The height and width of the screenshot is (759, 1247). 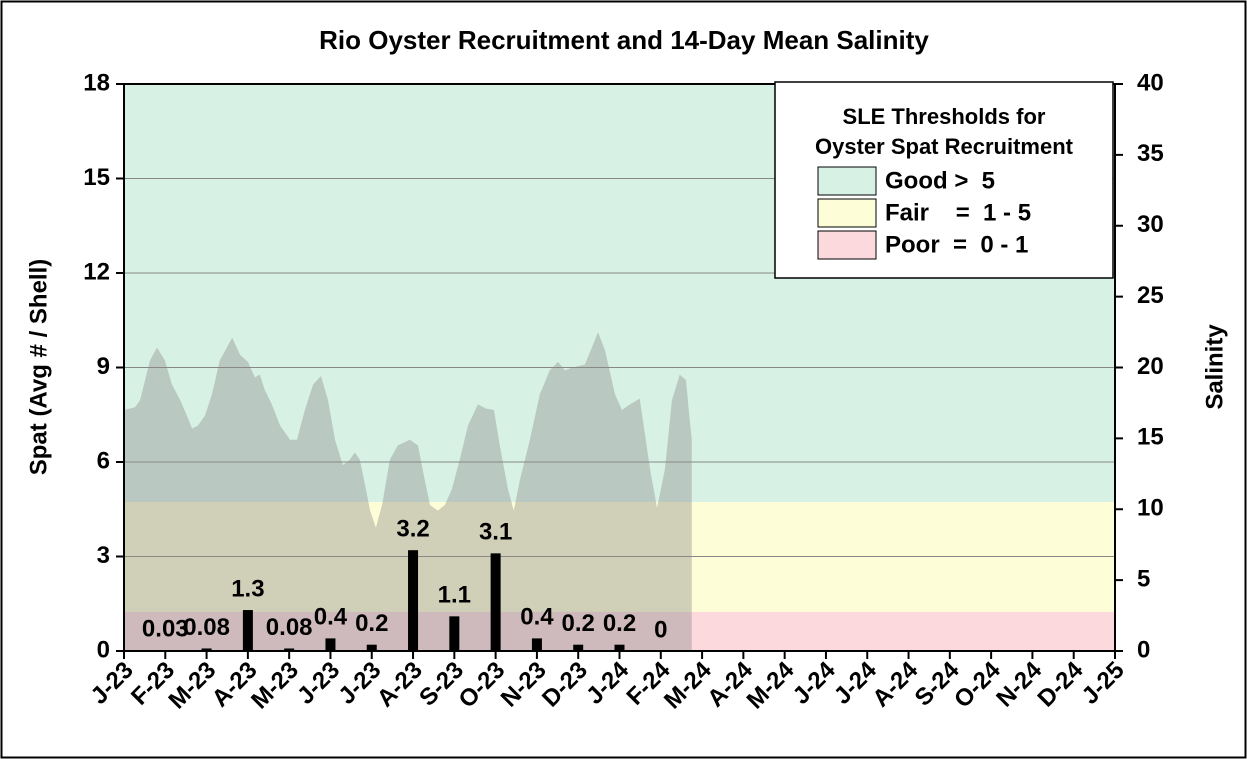 What do you see at coordinates (1150, 153) in the screenshot?
I see `y2-tick-label: 35` at bounding box center [1150, 153].